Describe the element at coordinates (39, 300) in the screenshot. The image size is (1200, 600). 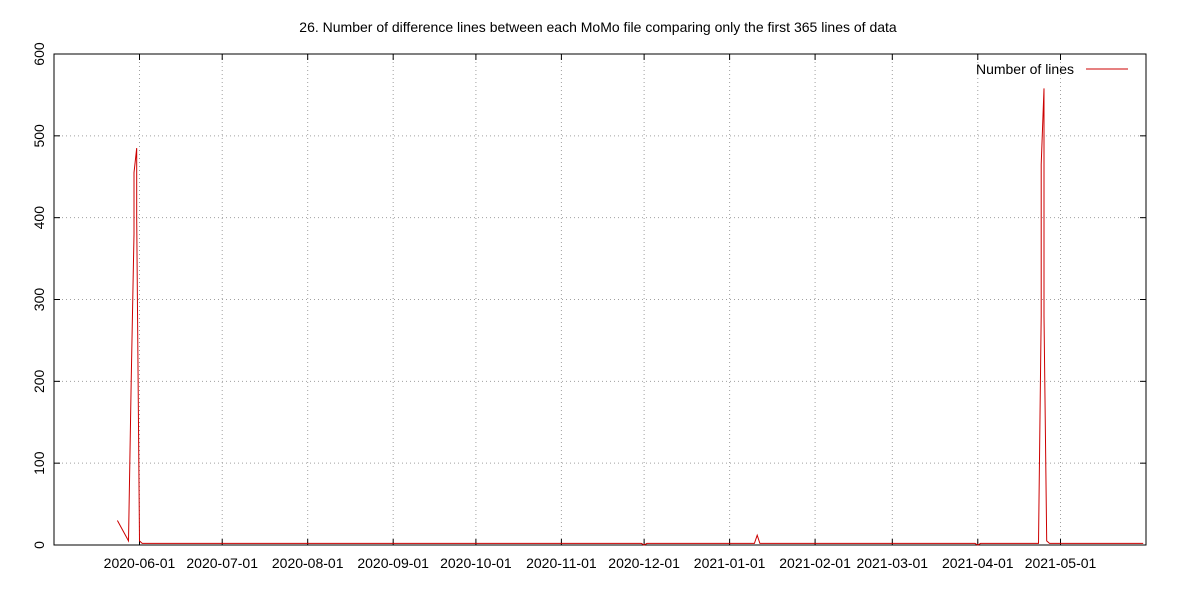
I see `y-tick-label: 300` at that location.